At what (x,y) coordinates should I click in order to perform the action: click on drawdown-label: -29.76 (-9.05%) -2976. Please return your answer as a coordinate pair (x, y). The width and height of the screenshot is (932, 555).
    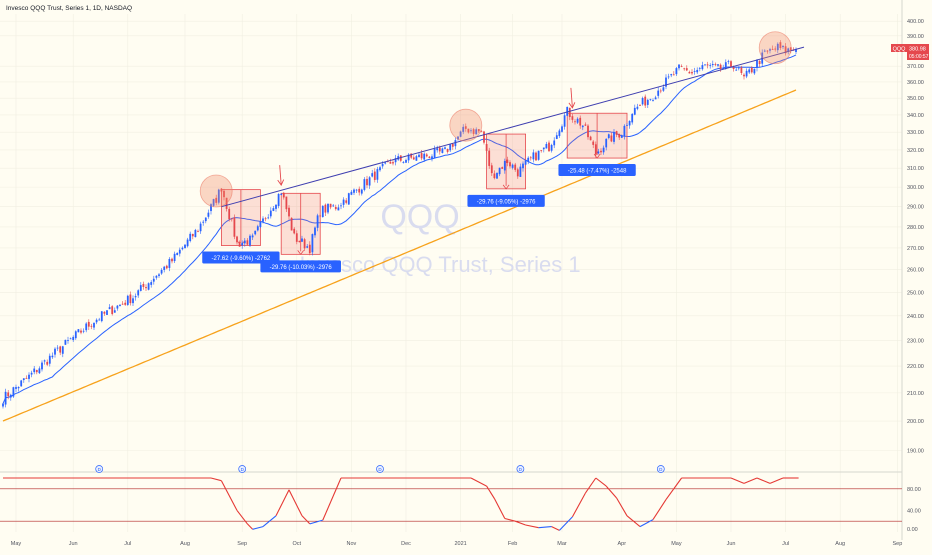
    Looking at the image, I should click on (506, 202).